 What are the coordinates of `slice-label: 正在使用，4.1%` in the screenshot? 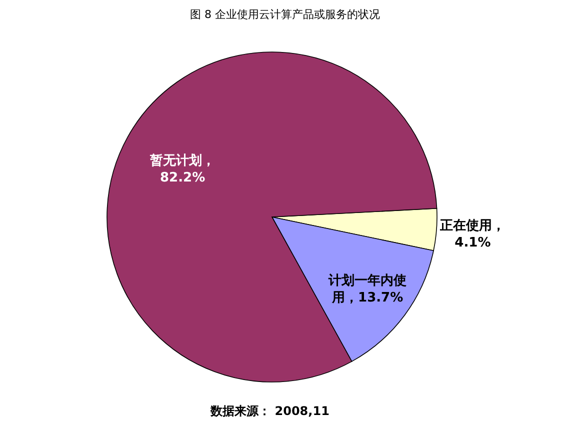 It's located at (472, 234).